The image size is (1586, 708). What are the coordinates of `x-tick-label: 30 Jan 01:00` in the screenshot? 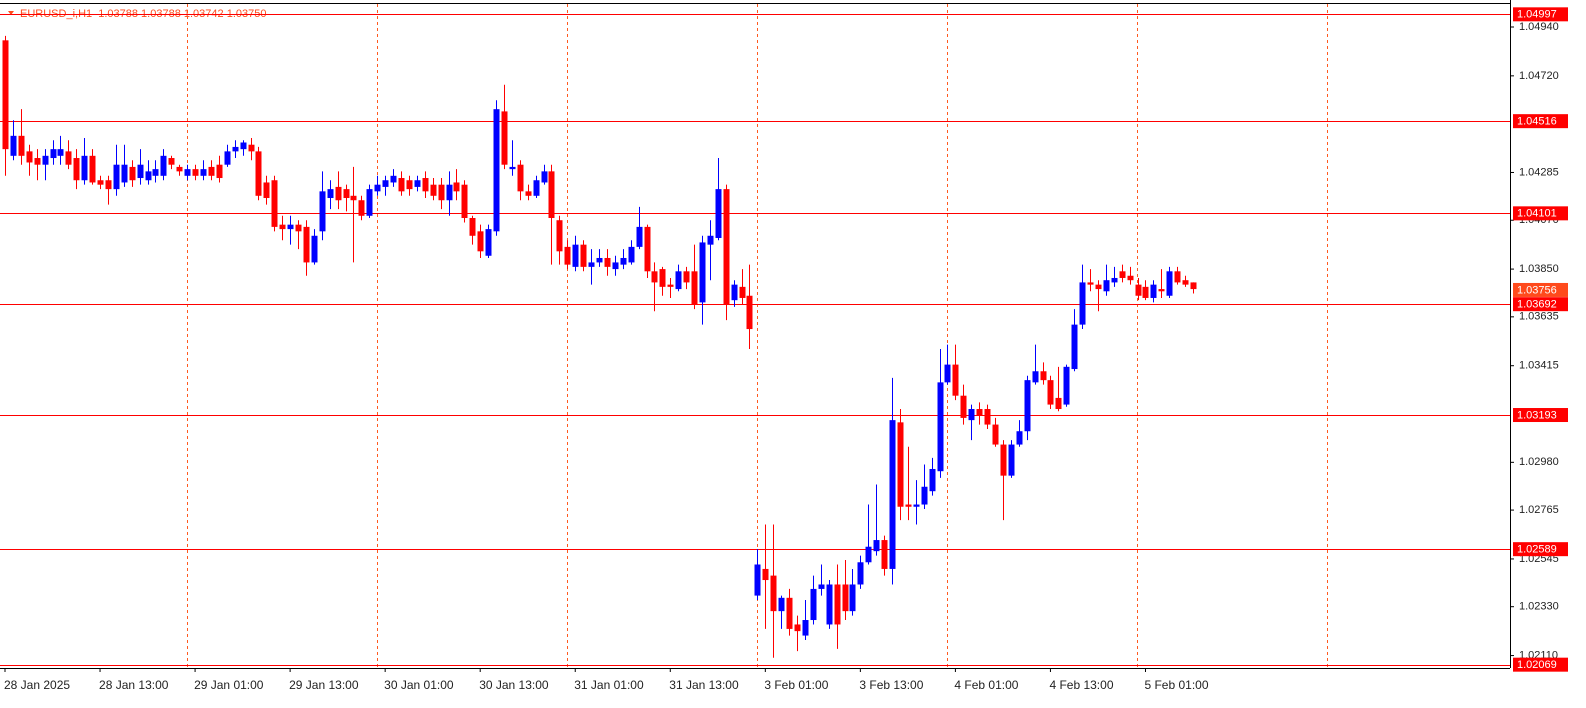 It's located at (419, 685).